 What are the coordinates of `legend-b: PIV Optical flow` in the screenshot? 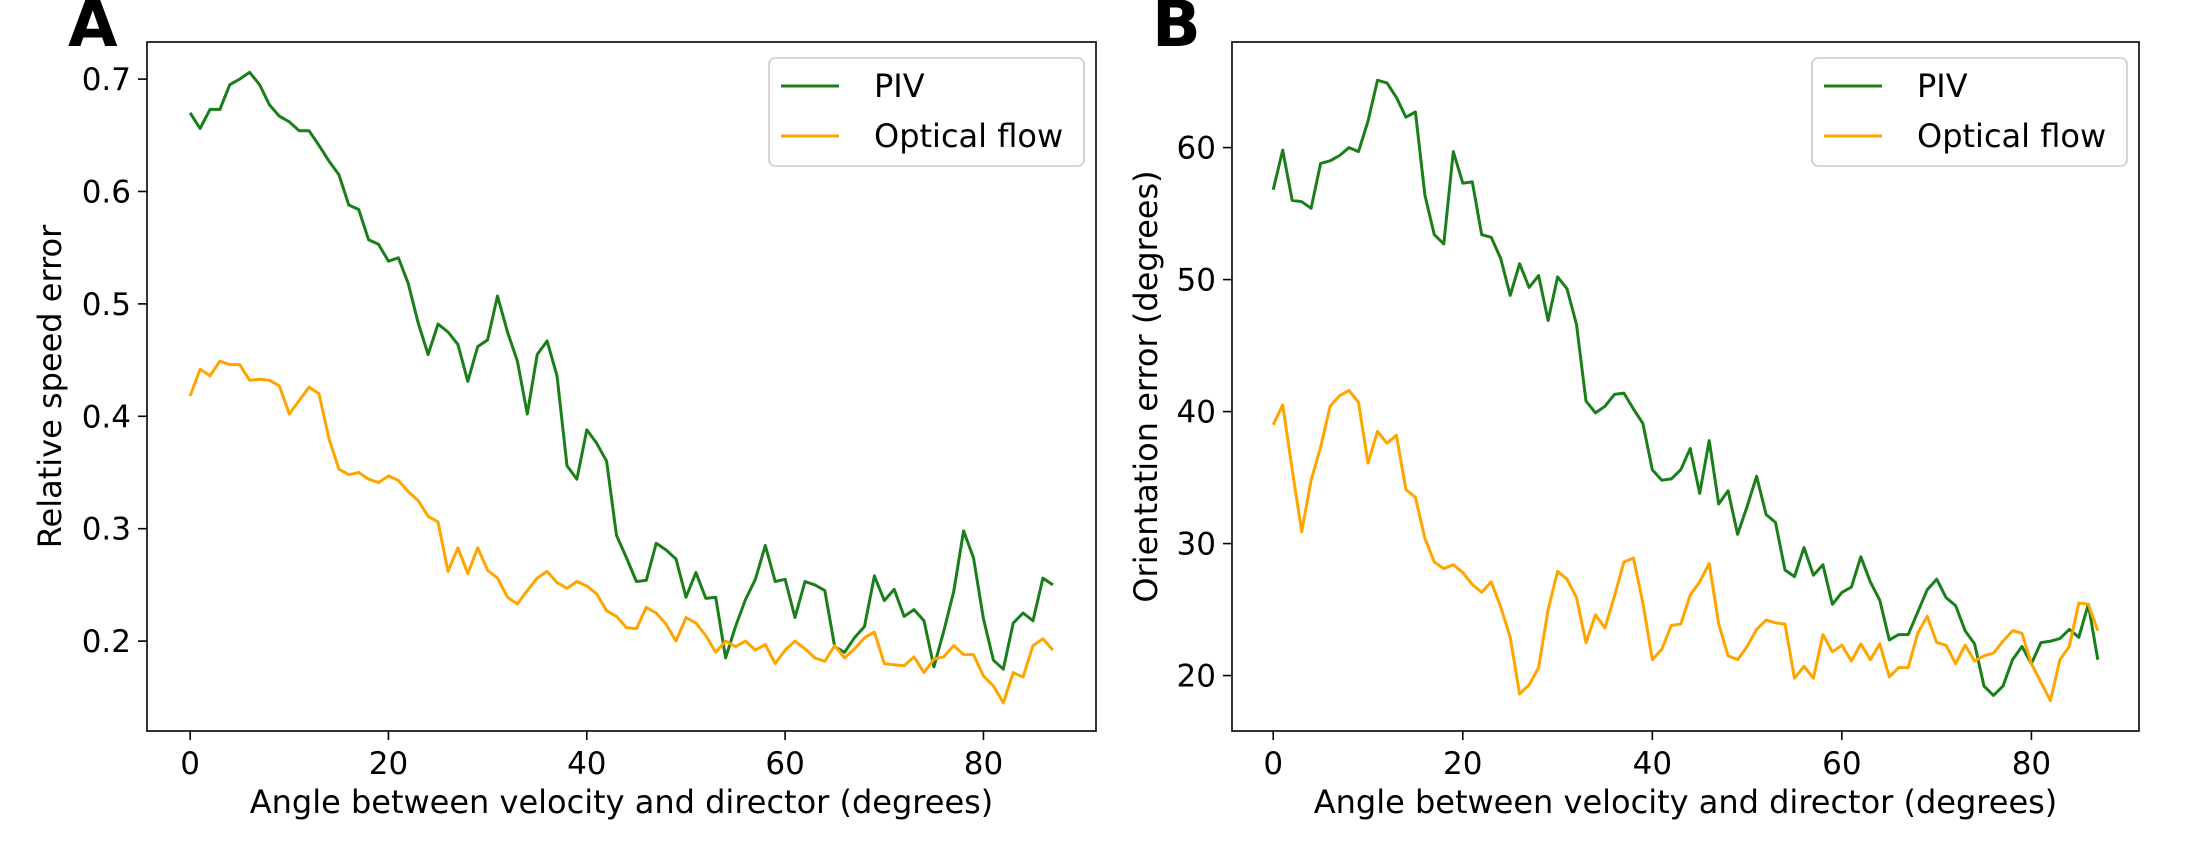 It's located at (1969, 112).